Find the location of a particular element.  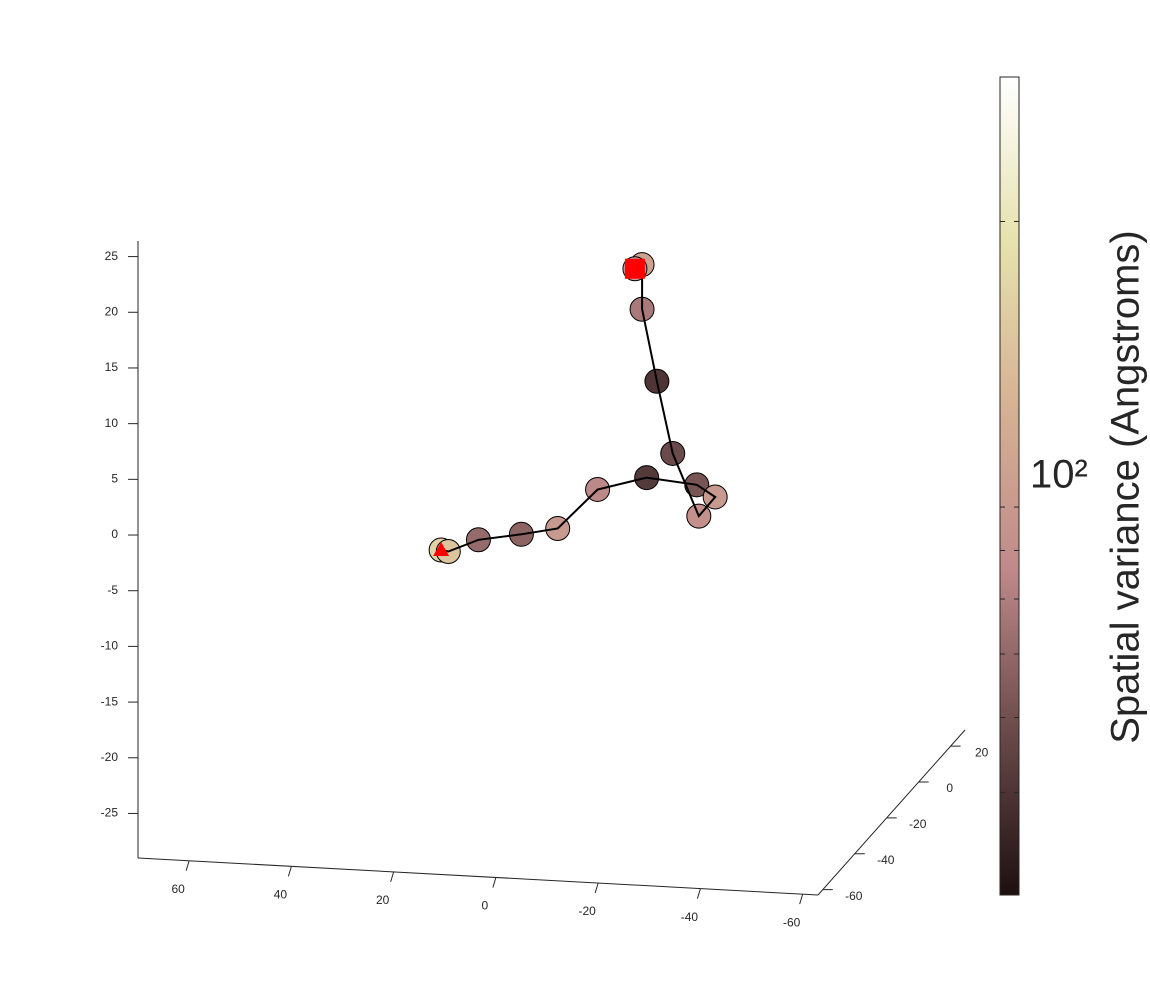

y-tick-label: 20 is located at coordinates (982, 752).